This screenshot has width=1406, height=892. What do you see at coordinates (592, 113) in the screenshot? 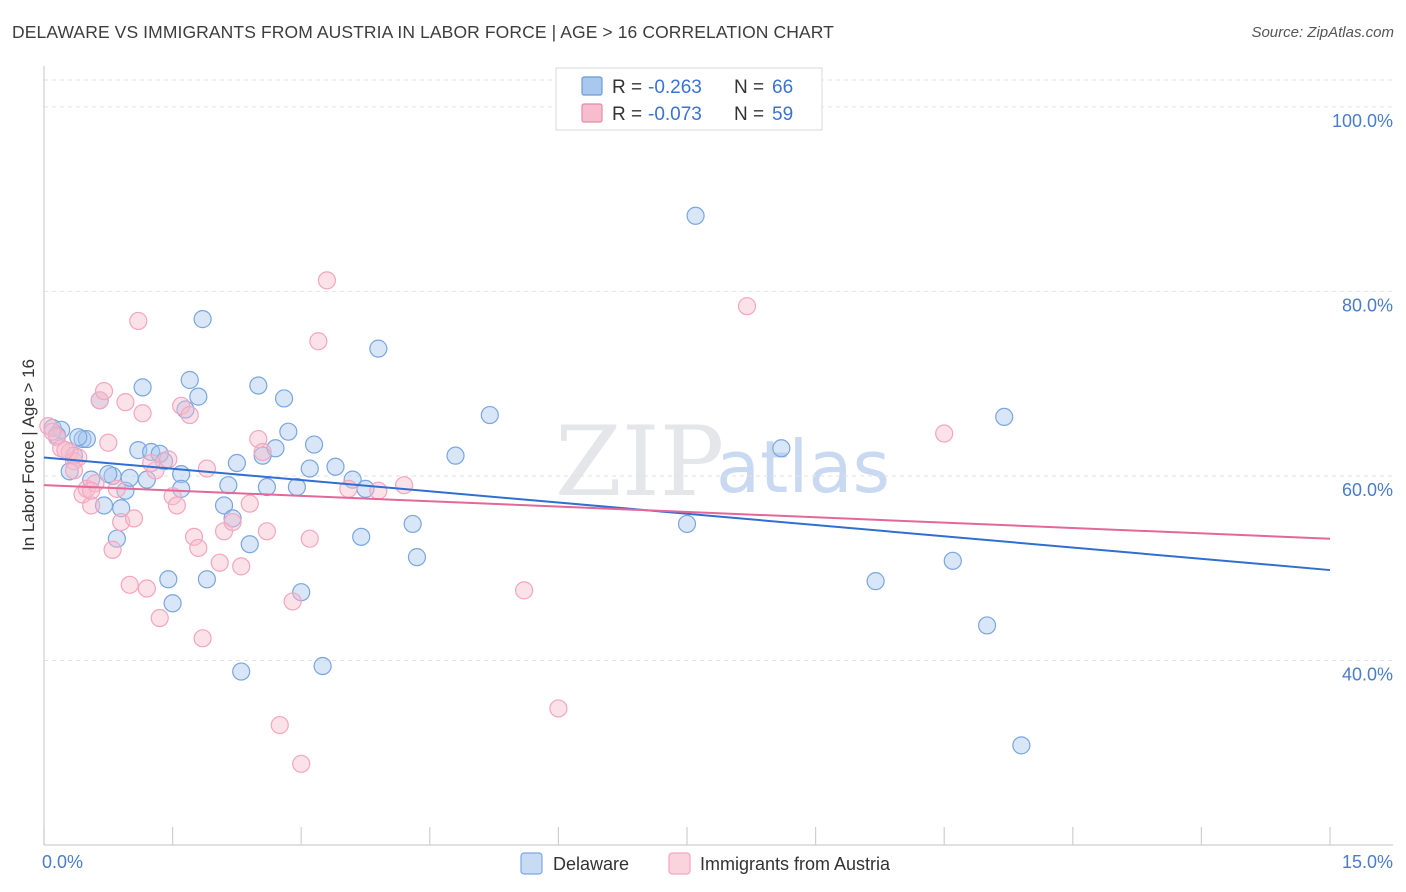
I see `legend-swatch-austria` at bounding box center [592, 113].